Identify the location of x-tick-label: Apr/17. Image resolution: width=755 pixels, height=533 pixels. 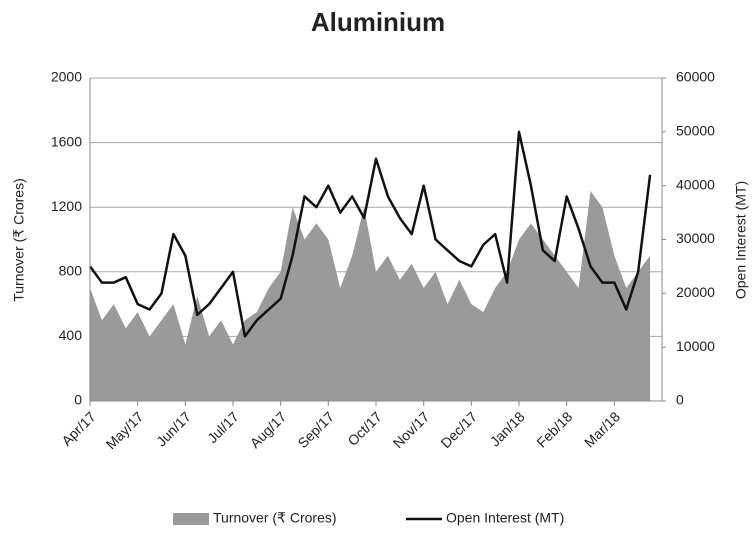
(78, 428).